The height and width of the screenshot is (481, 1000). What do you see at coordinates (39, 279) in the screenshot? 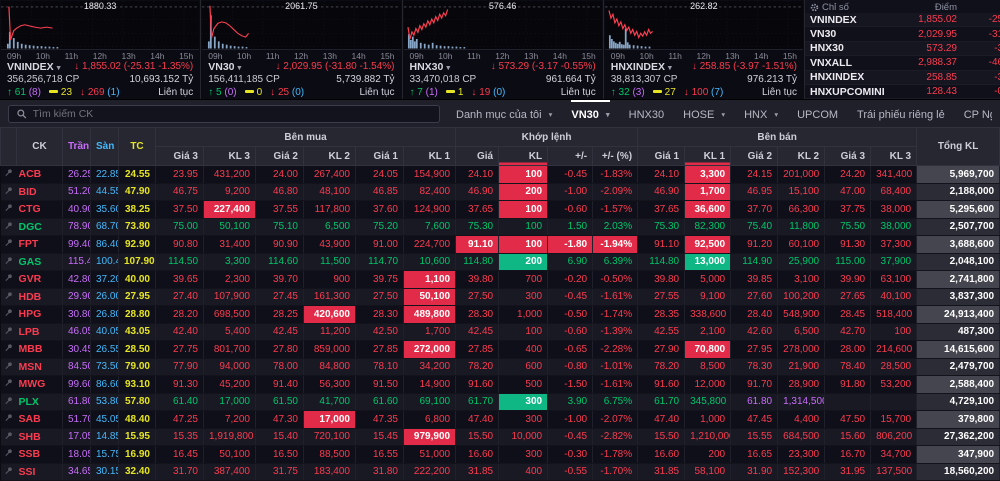
I see `ticker-cell: GVR` at bounding box center [39, 279].